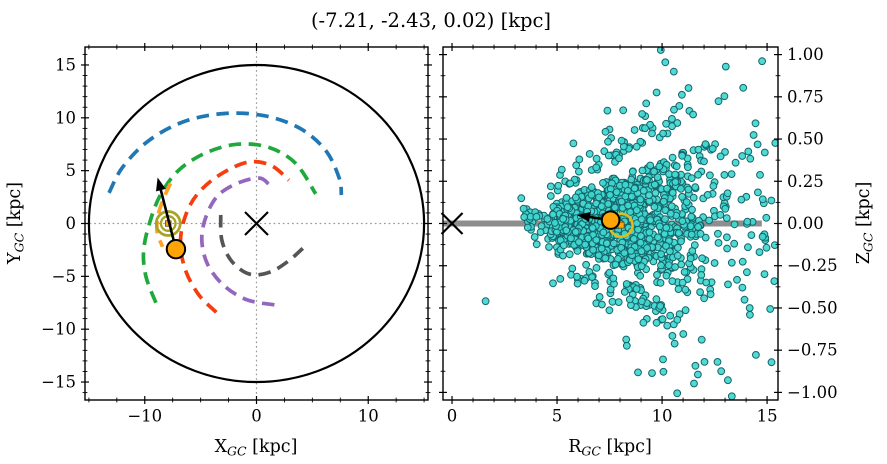  I want to click on x-tick-label: −10, so click(144, 416).